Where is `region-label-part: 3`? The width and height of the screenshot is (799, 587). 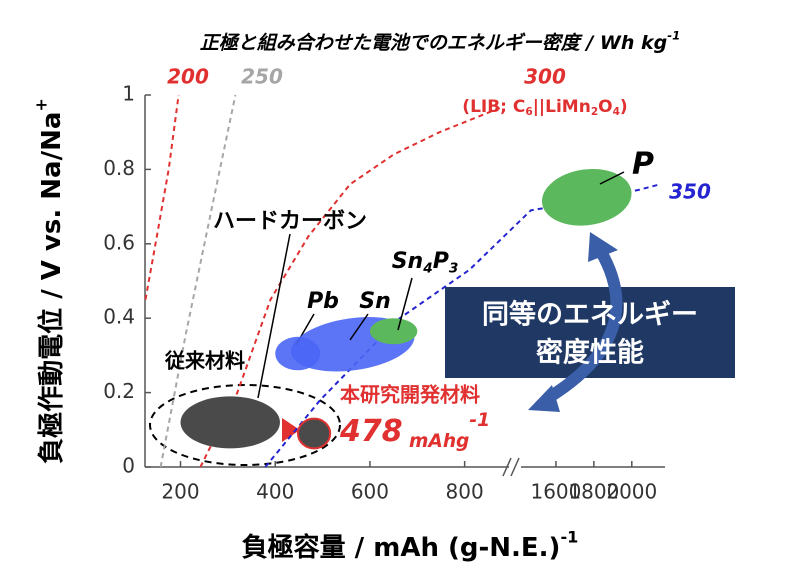
region-label-part: 3 is located at coordinates (453, 269).